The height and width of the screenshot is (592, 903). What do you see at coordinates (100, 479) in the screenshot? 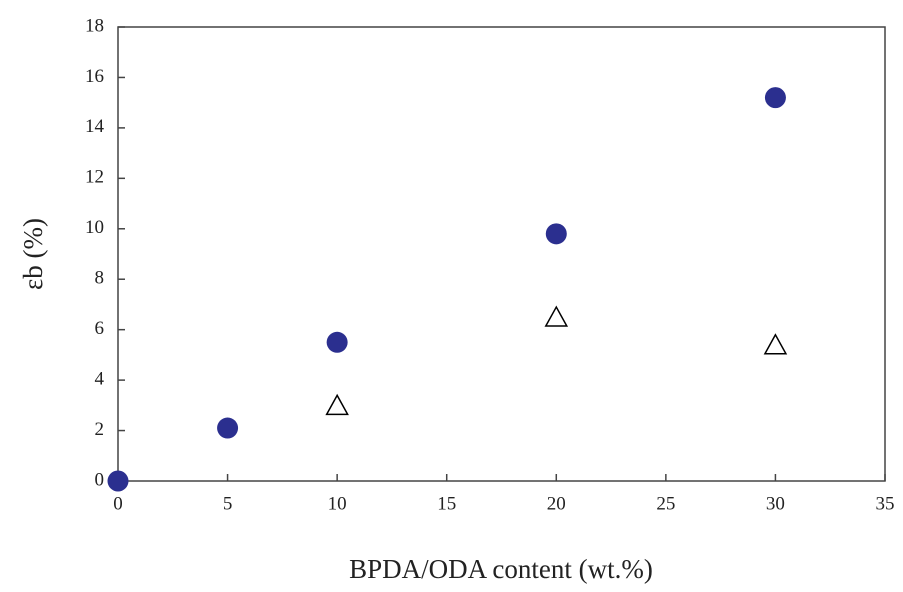
I see `y-tick-label: 0` at bounding box center [100, 479].